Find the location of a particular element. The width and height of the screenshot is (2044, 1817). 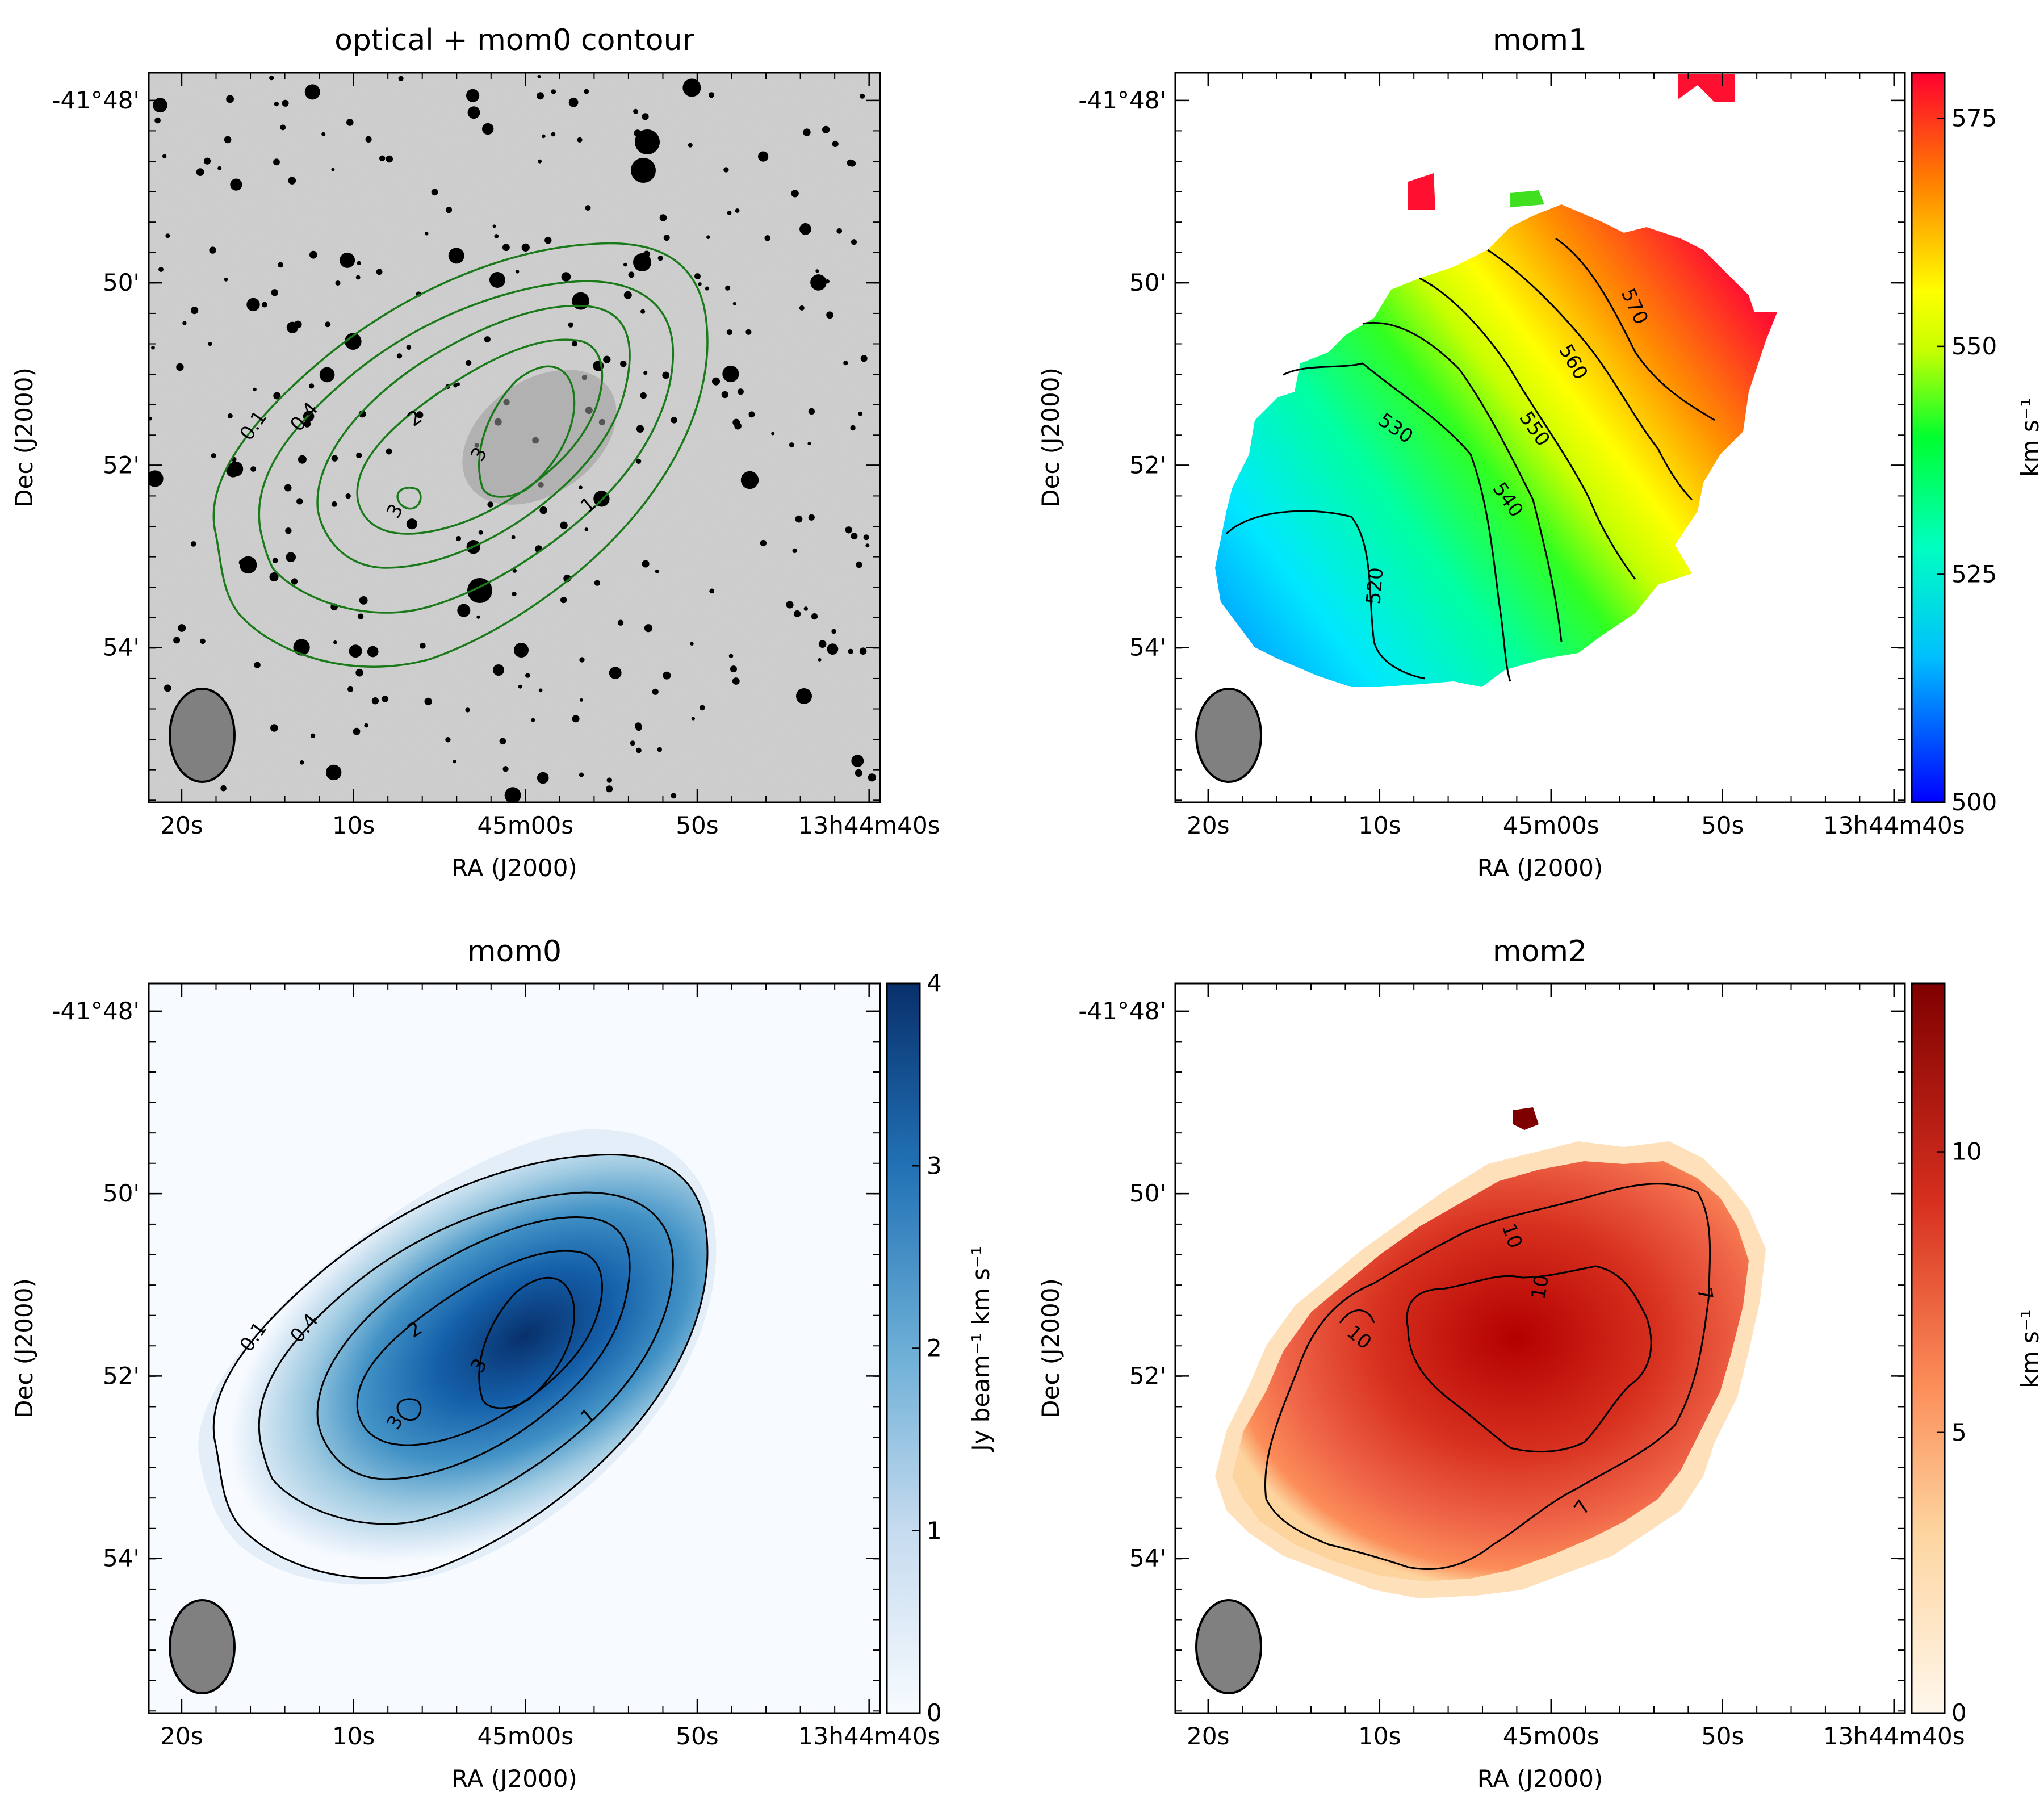

velocity-blob-red-top is located at coordinates (1706, 88).